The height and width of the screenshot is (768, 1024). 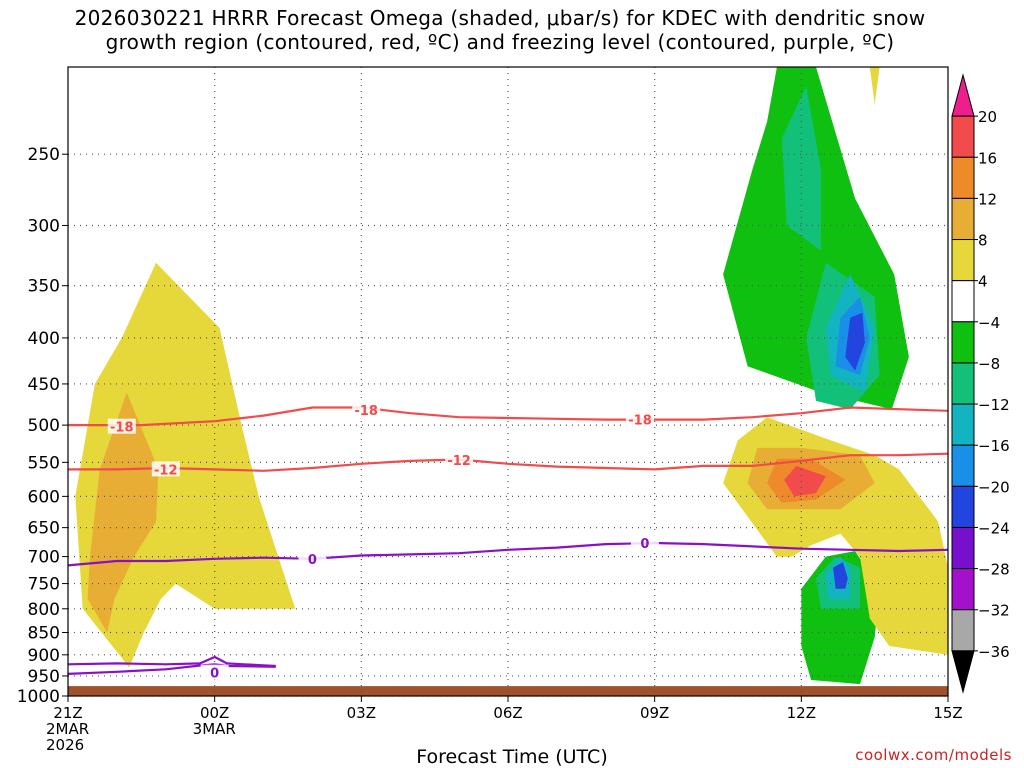 What do you see at coordinates (44, 529) in the screenshot?
I see `y-tick-label: 650` at bounding box center [44, 529].